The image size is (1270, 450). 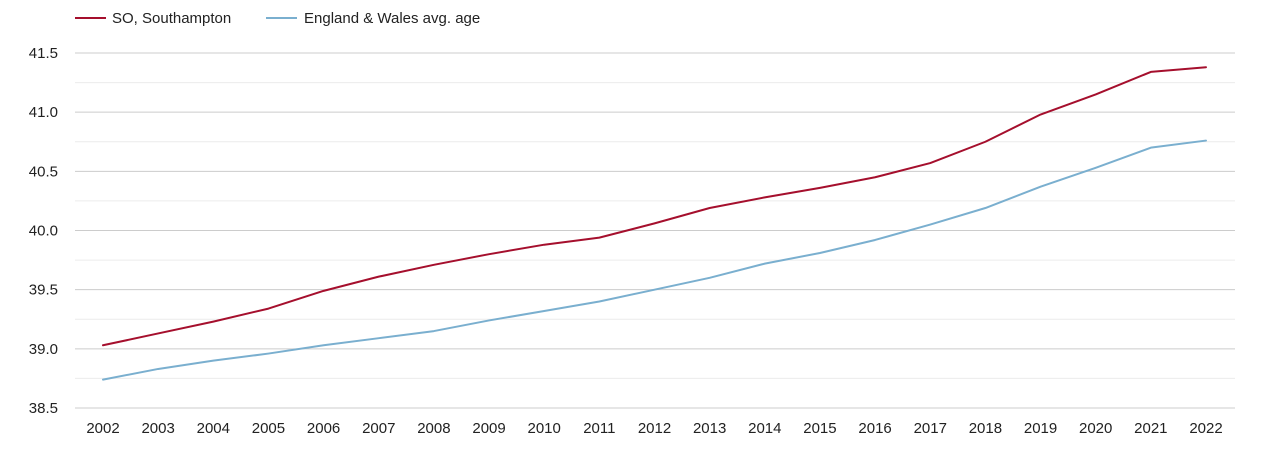 What do you see at coordinates (43, 408) in the screenshot?
I see `y-tick-label: 38.5` at bounding box center [43, 408].